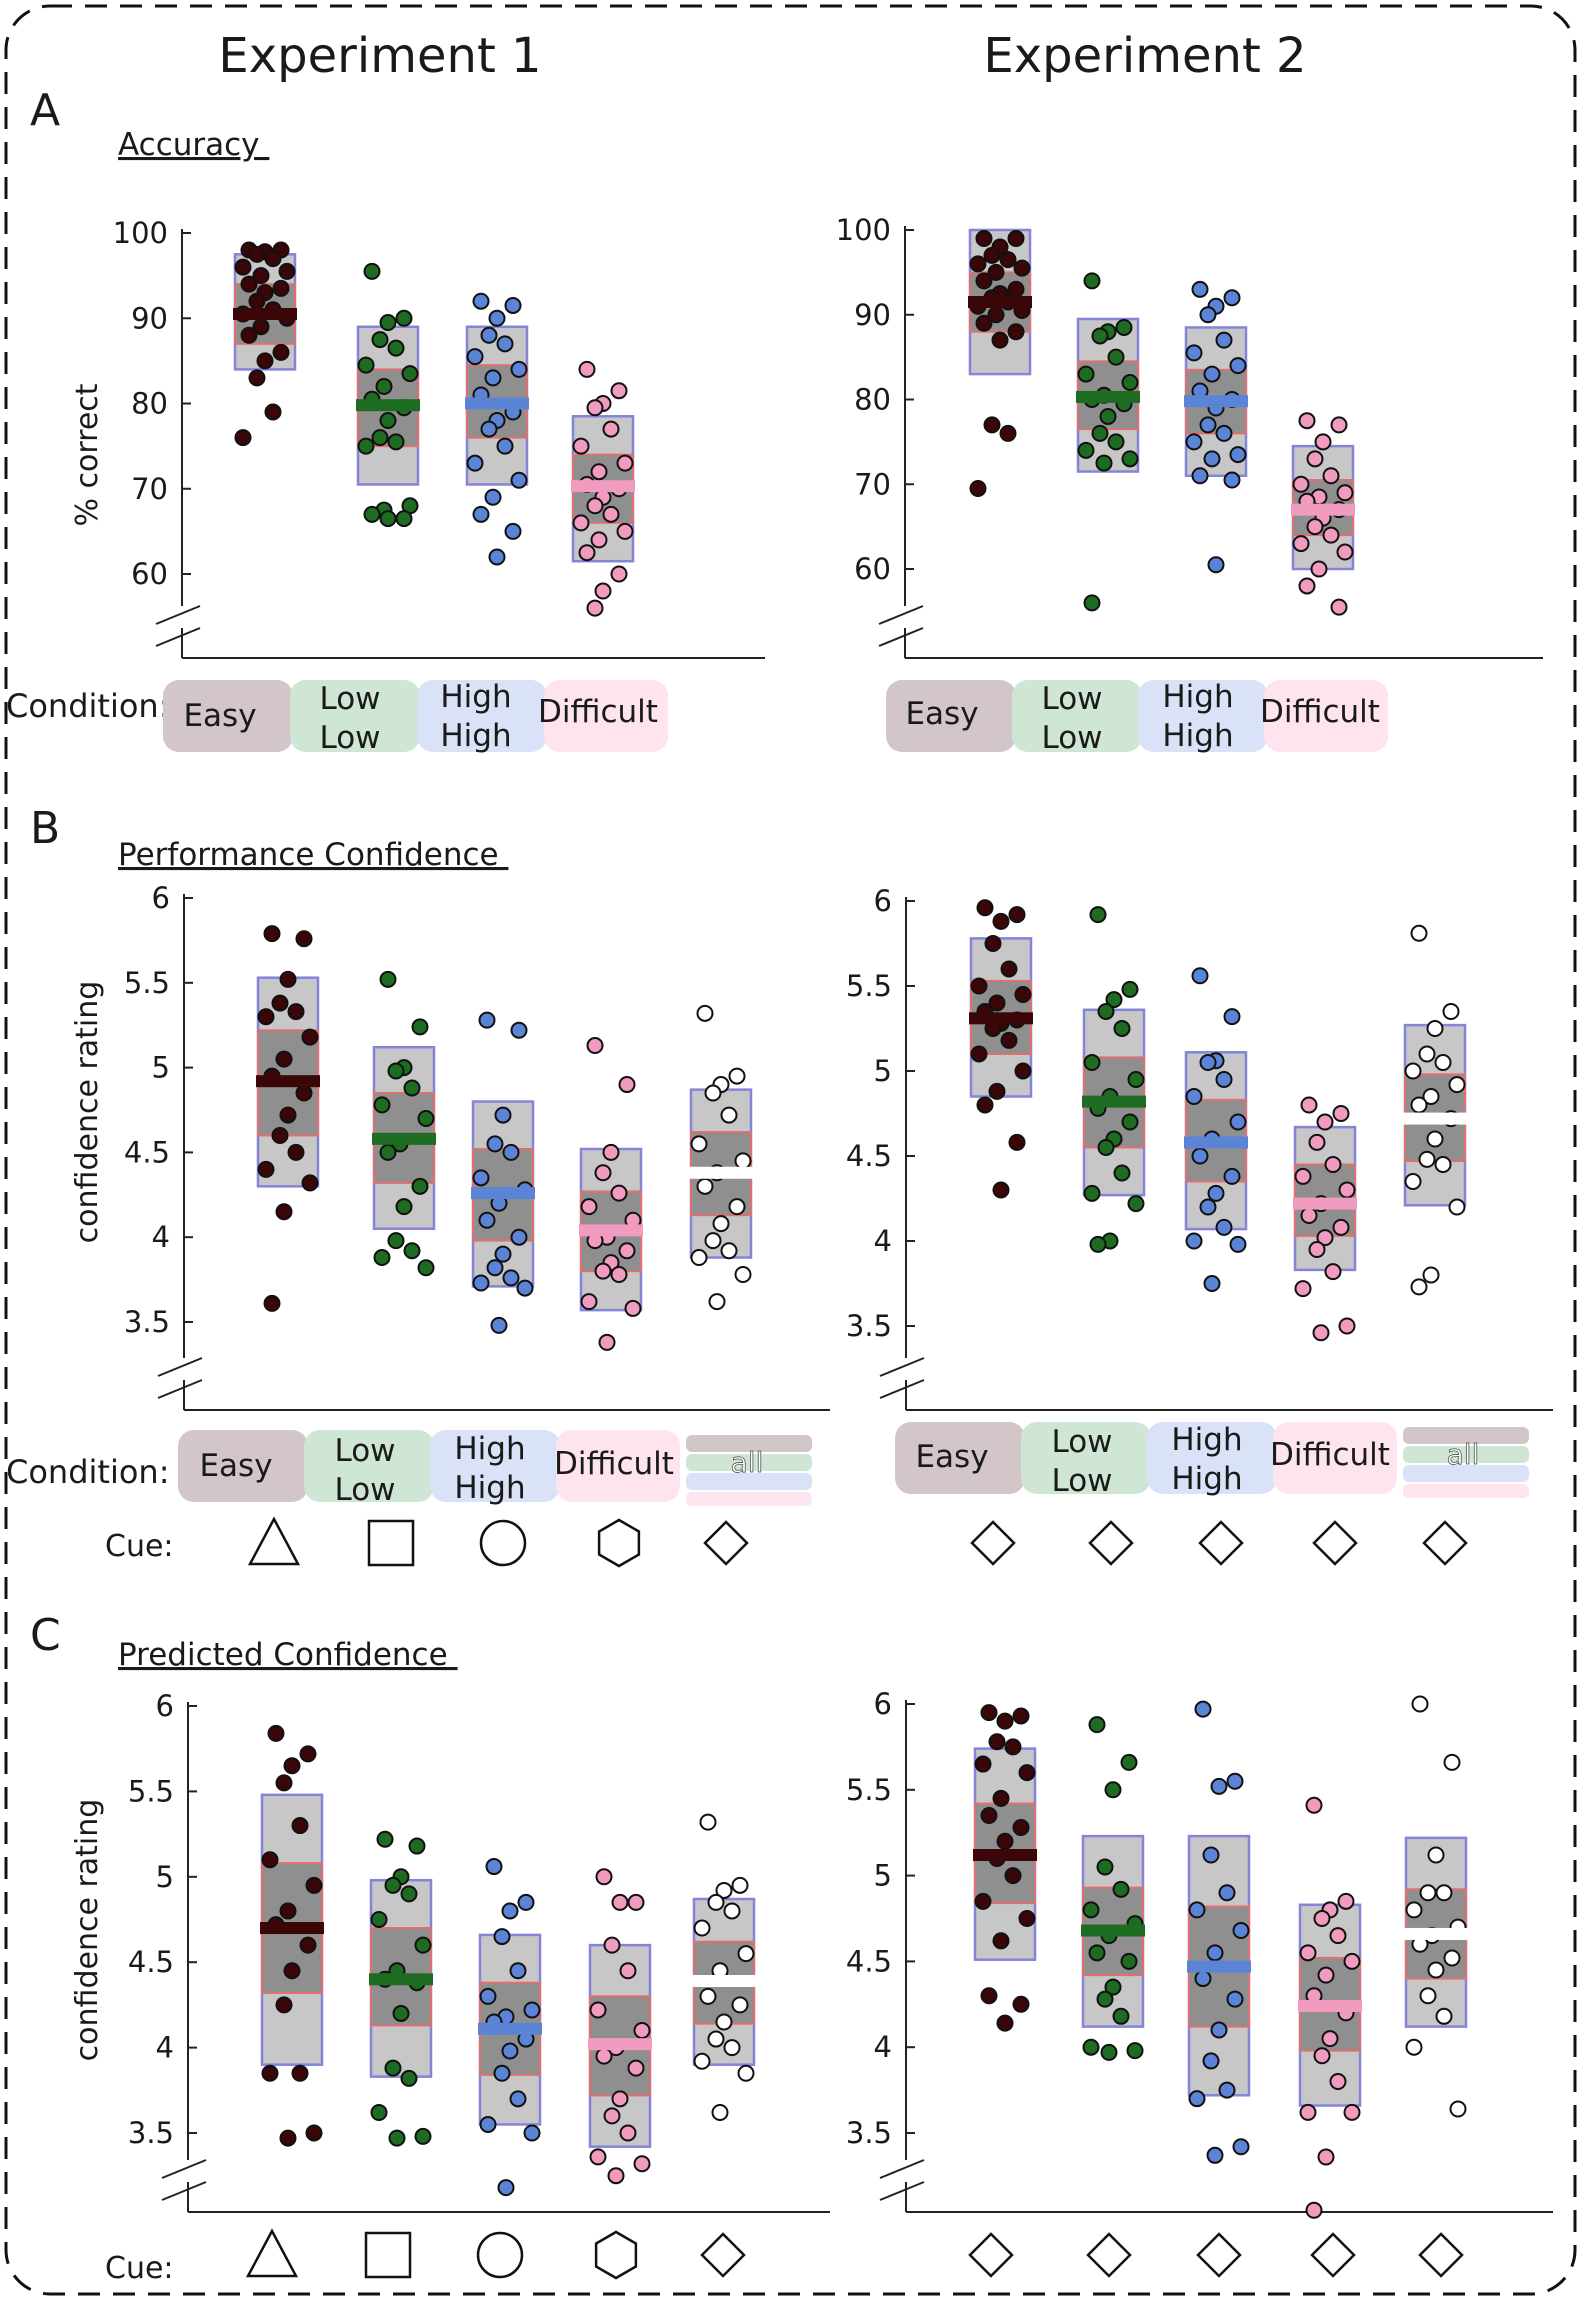  I want to click on pill-lowlow, so click(369, 1466).